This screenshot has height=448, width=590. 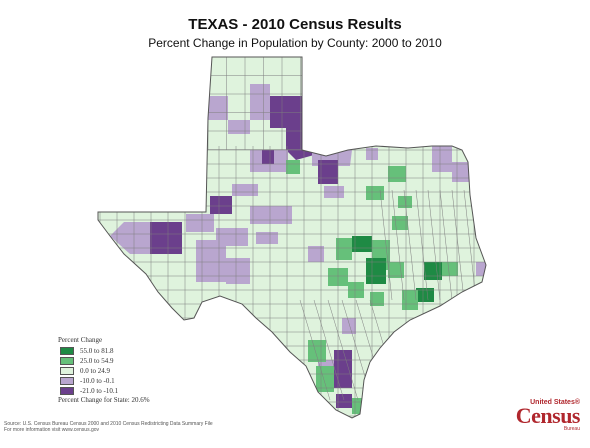 What do you see at coordinates (120, 351) in the screenshot?
I see `legend-item: 55.0 to 81.8` at bounding box center [120, 351].